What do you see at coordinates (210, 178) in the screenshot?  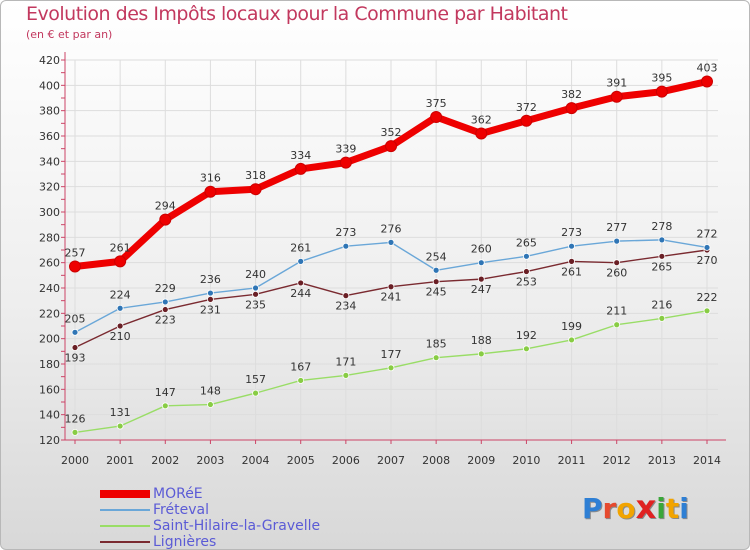 I see `data-label: 316` at bounding box center [210, 178].